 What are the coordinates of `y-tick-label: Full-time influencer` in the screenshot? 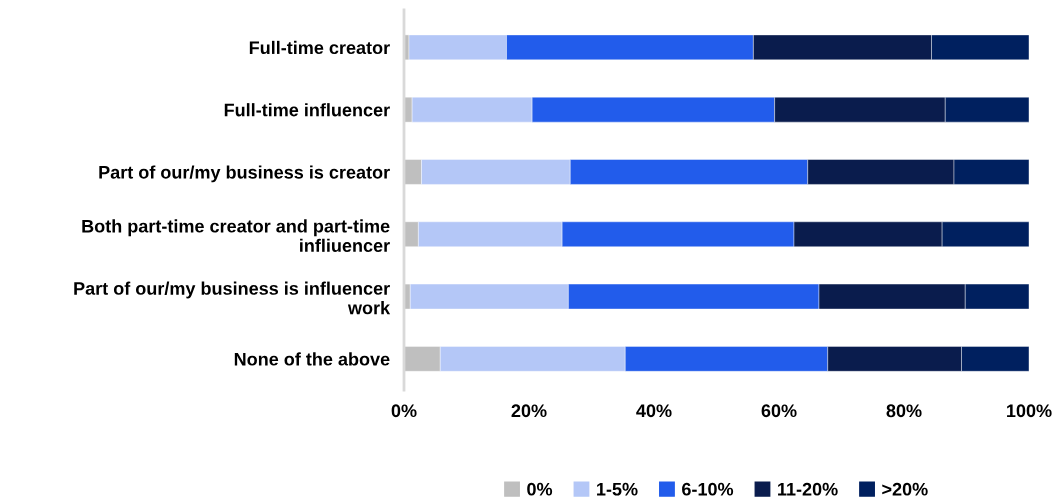 It's located at (307, 110).